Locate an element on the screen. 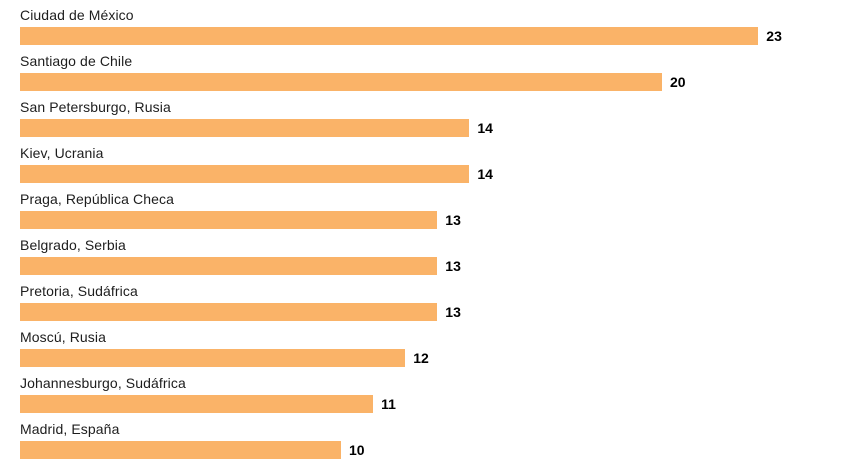  chart-row: Praga, República Checa 13 is located at coordinates (431, 210).